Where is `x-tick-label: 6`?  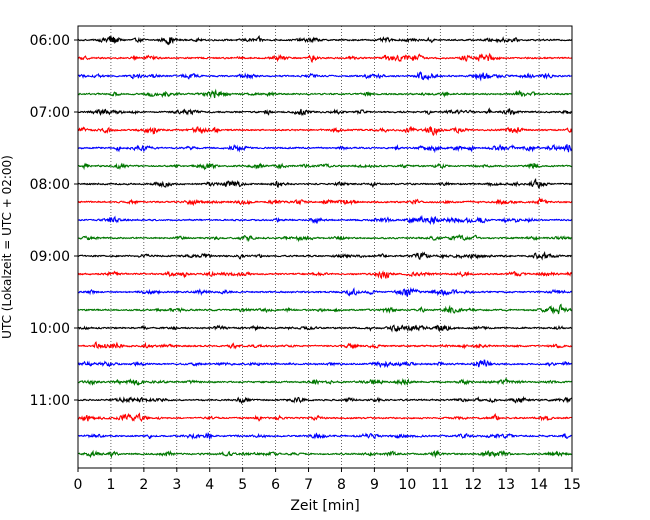
x-tick-label: 6 is located at coordinates (275, 485).